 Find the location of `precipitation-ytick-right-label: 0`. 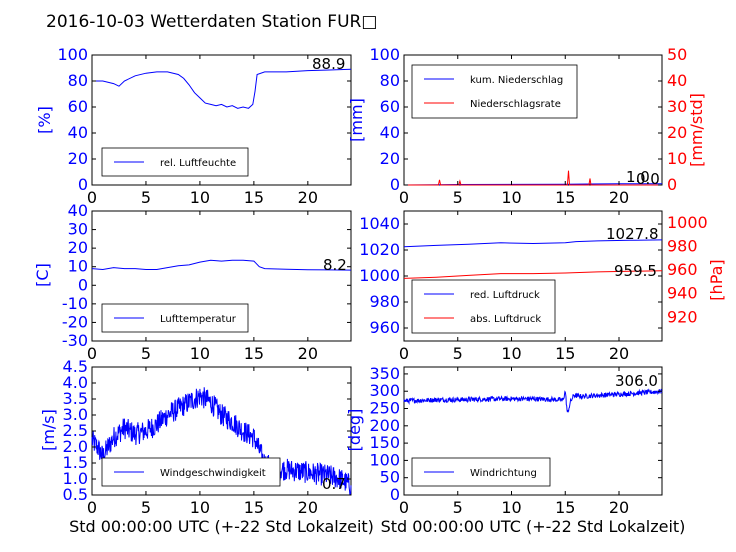

precipitation-ytick-right-label: 0 is located at coordinates (672, 184).